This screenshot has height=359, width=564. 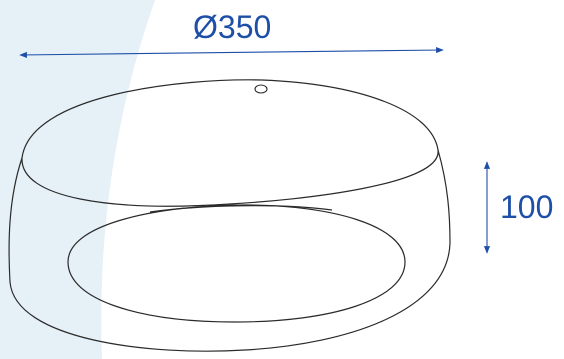 What do you see at coordinates (261, 89) in the screenshot?
I see `mounting-hole` at bounding box center [261, 89].